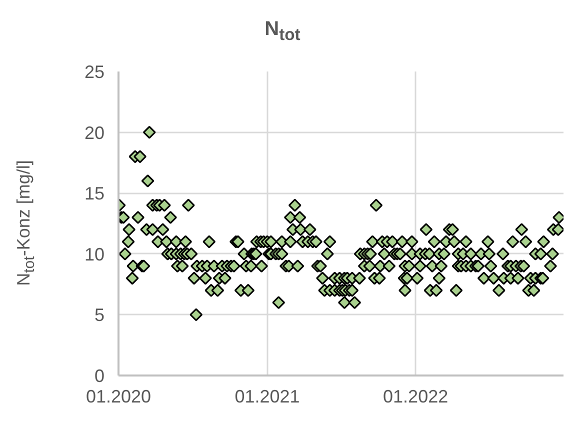 This screenshot has width=565, height=425. Describe the element at coordinates (99, 376) in the screenshot. I see `y-tick-label: 0` at that location.